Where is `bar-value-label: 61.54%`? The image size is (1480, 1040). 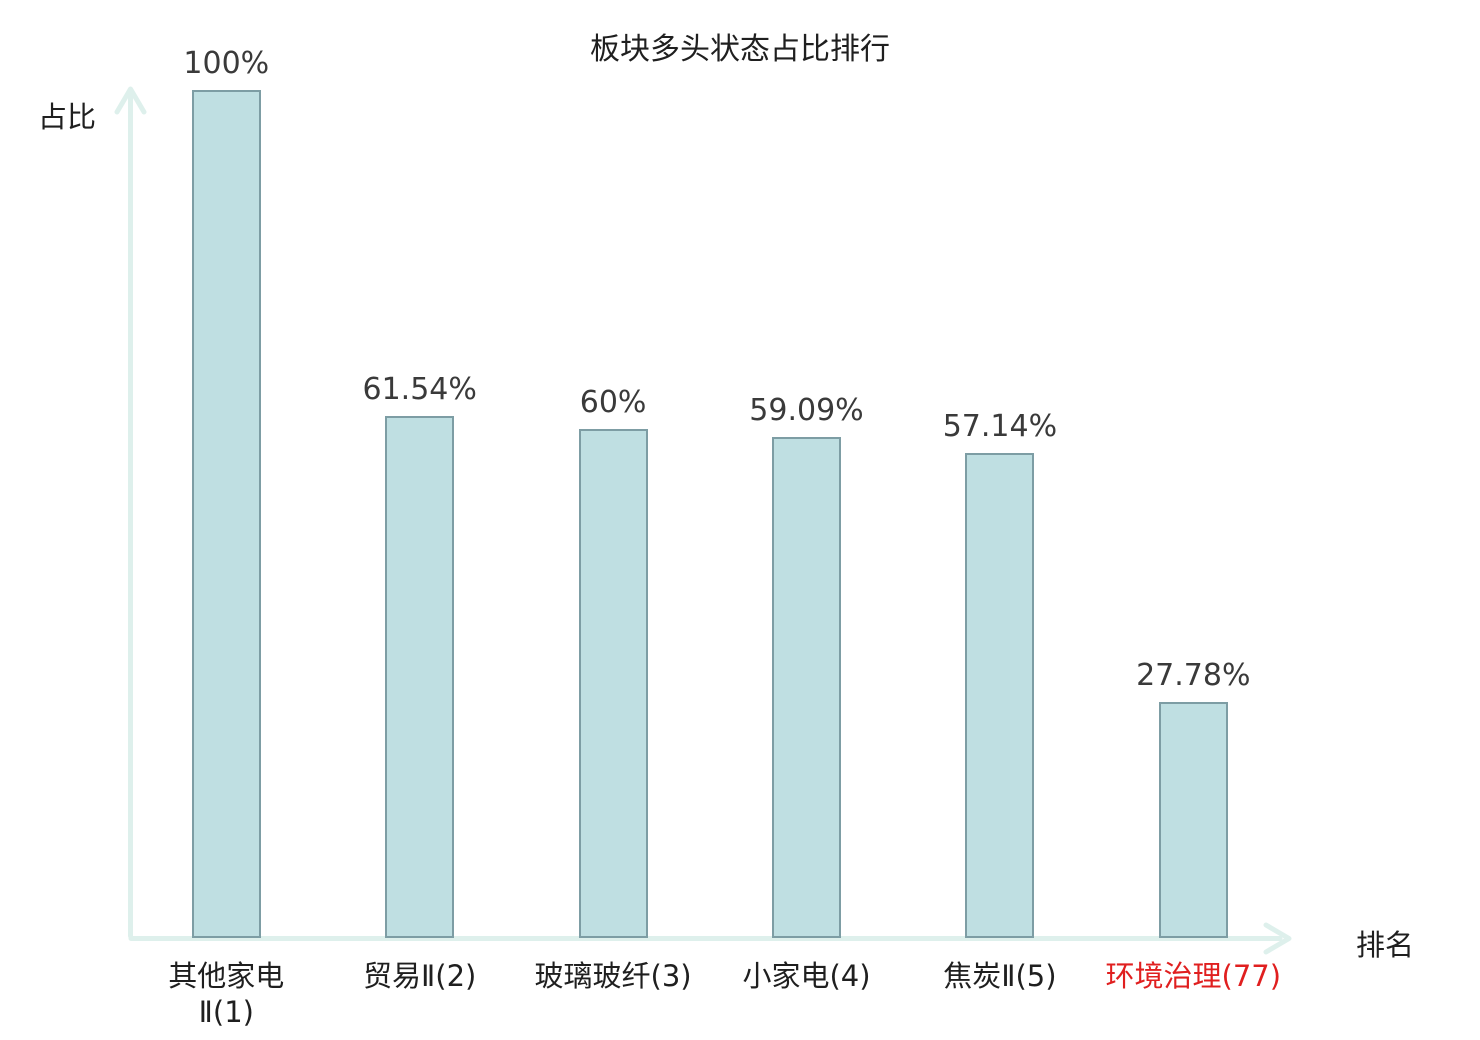 bar-value-label: 61.54% is located at coordinates (419, 389).